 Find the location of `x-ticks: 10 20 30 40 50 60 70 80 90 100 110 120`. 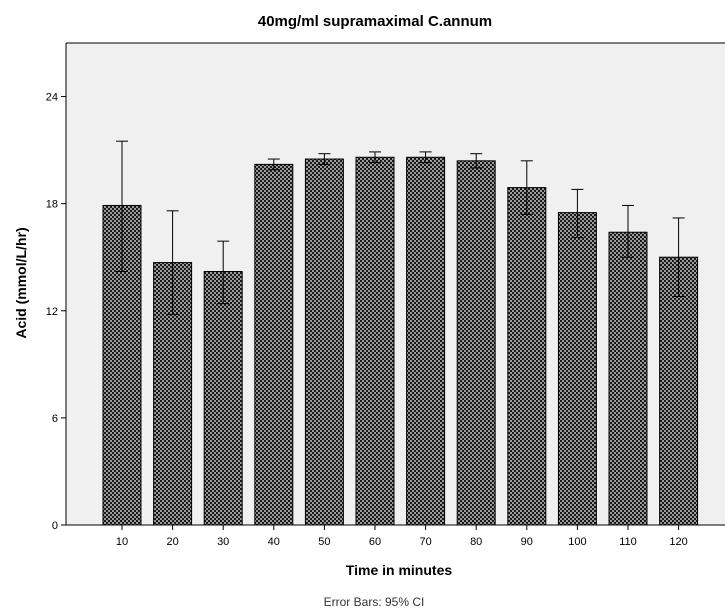

x-ticks: 10 20 30 40 50 60 70 80 90 100 110 120 is located at coordinates (402, 536).